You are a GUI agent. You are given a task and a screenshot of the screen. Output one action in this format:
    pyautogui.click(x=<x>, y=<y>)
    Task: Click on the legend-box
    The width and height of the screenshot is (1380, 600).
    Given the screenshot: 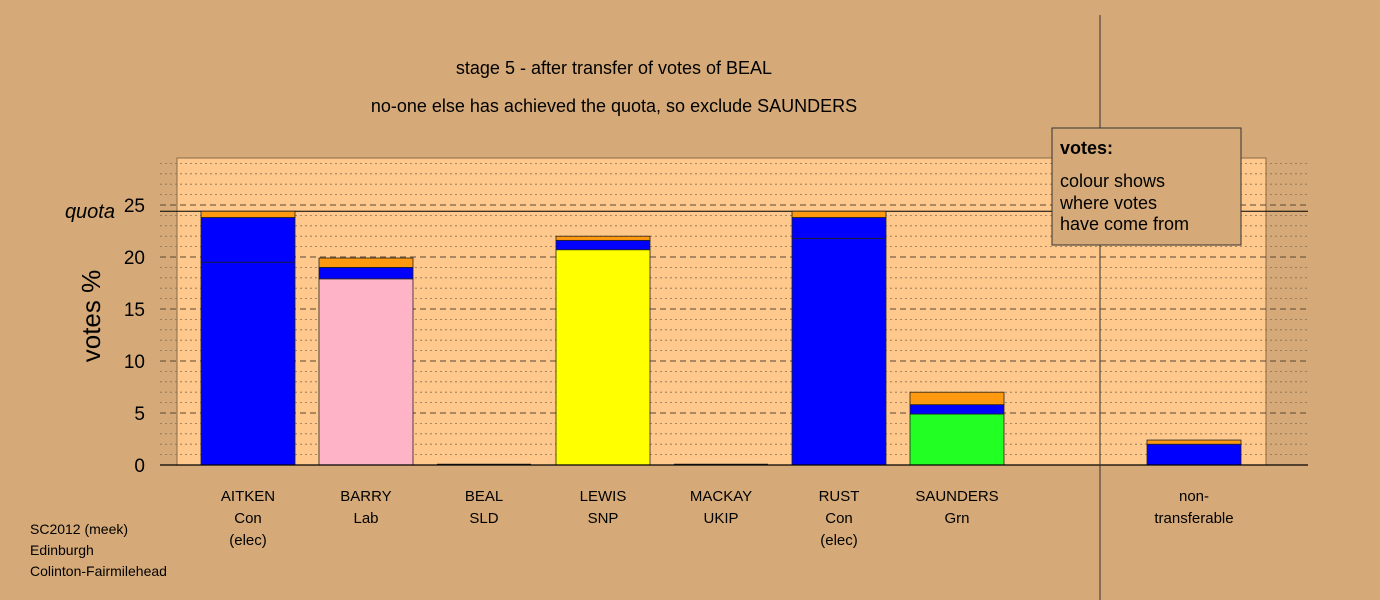 What is the action you would take?
    pyautogui.click(x=1146, y=186)
    